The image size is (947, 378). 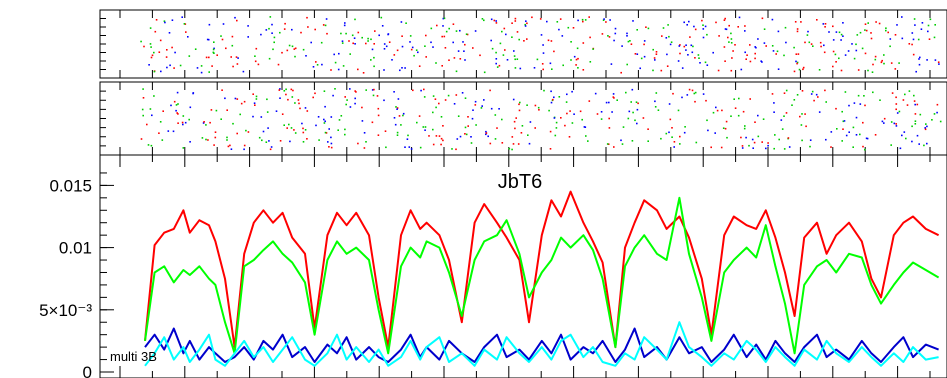 I want to click on main-y-axis: 0 5×10⁻³ 0.01 0.015, so click(x=76, y=275).